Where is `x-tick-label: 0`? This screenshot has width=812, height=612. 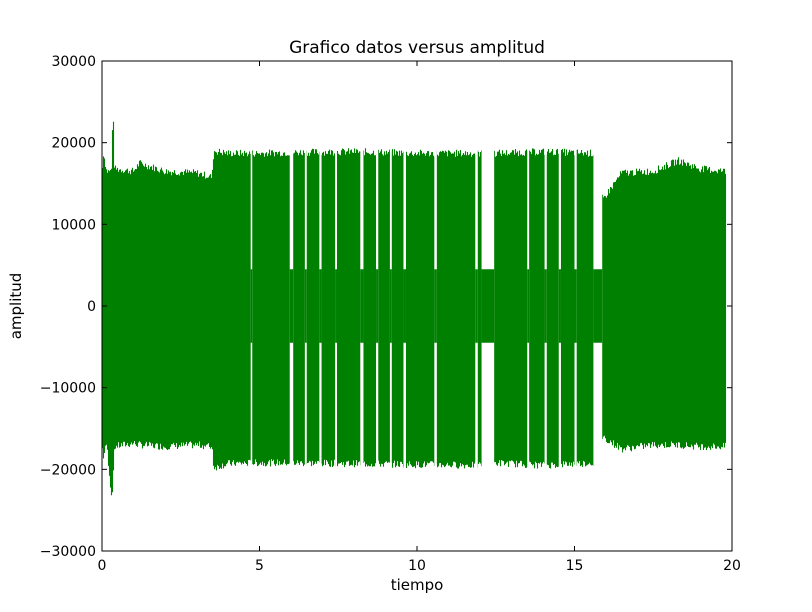 x-tick-label: 0 is located at coordinates (102, 566).